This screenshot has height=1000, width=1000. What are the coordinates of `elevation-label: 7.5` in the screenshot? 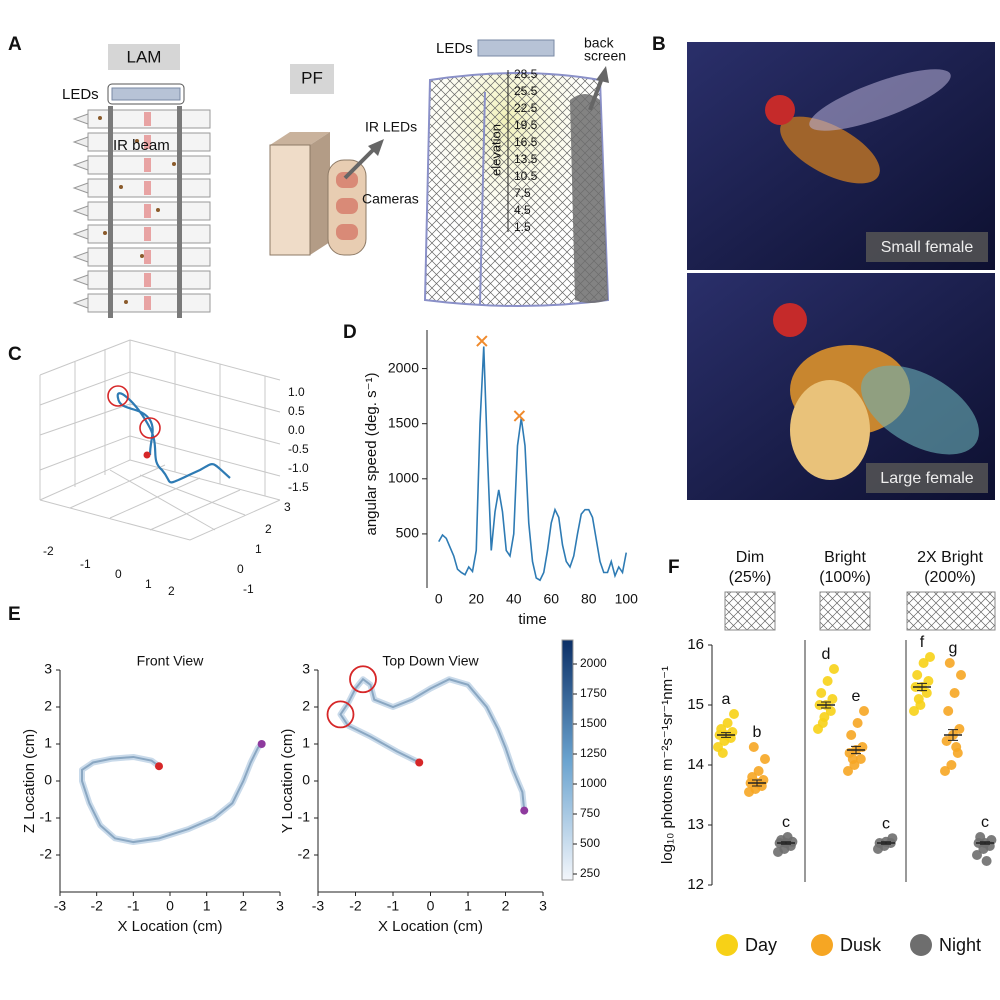 It's located at (522, 193).